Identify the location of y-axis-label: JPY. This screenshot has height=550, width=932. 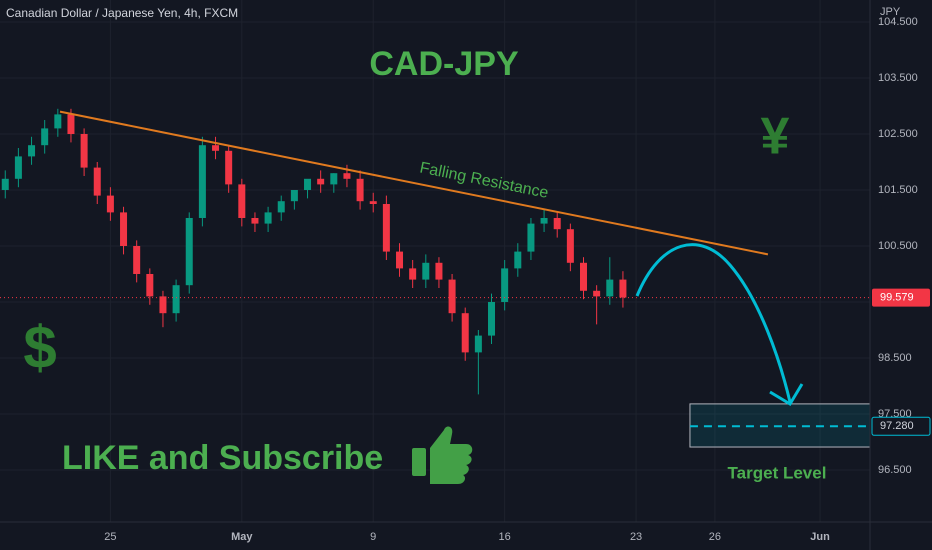
(890, 12).